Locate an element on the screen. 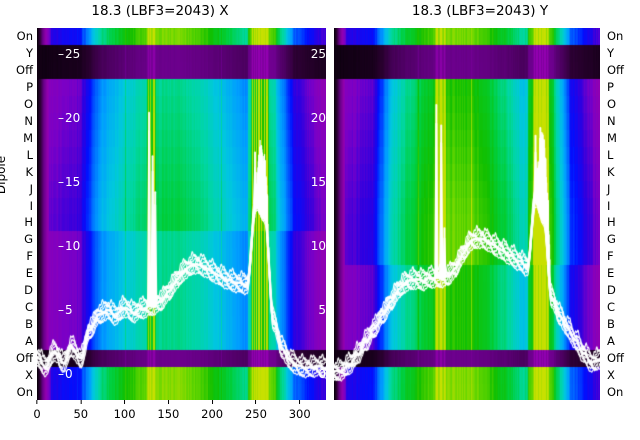 The width and height of the screenshot is (640, 440). category-tick-right-f-13: F is located at coordinates (610, 256).